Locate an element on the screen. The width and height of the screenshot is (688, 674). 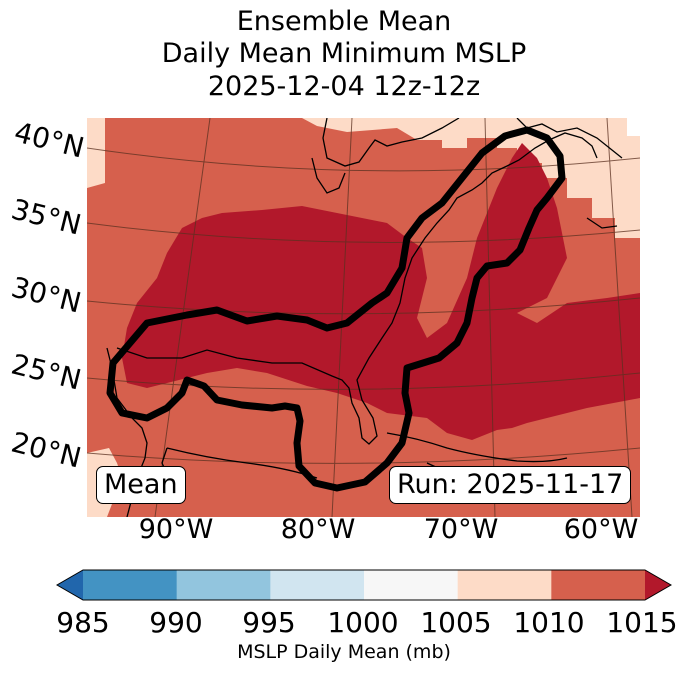
colorbar-tick-1000: 1000 is located at coordinates (363, 622).